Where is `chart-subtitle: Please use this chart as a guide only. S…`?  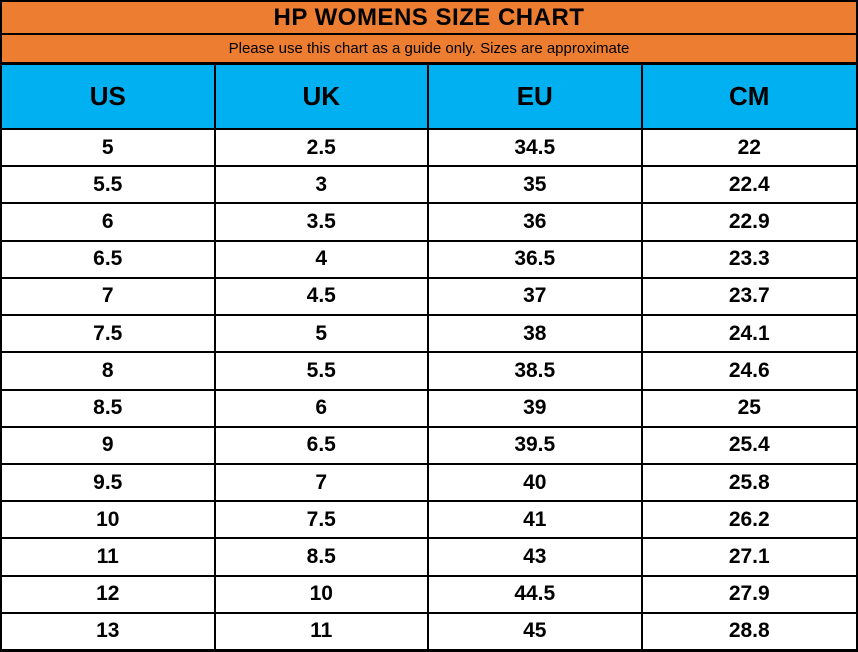 chart-subtitle: Please use this chart as a guide only. S… is located at coordinates (429, 50).